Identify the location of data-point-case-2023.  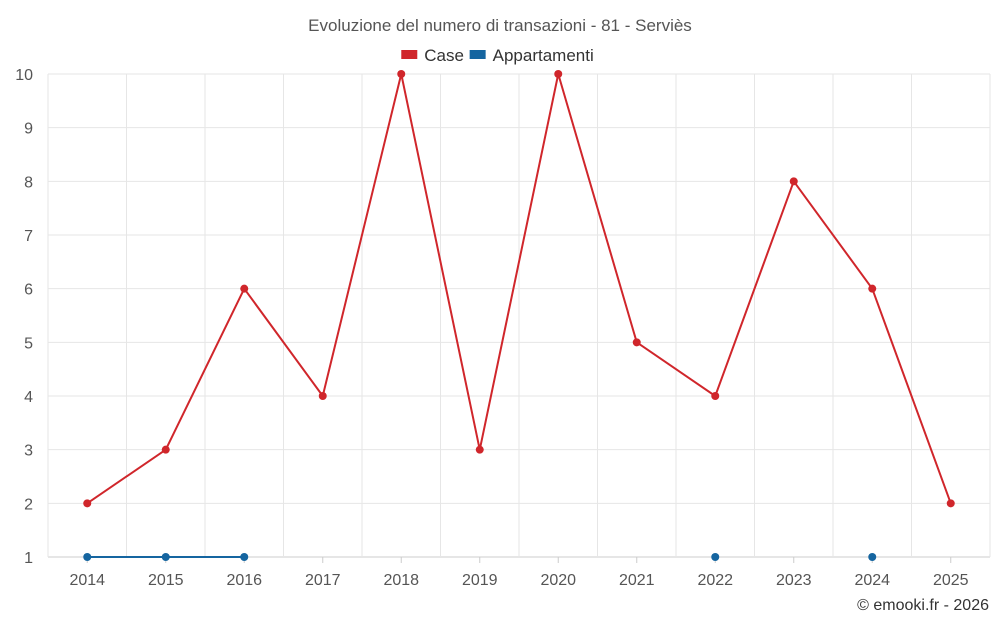
(793, 181).